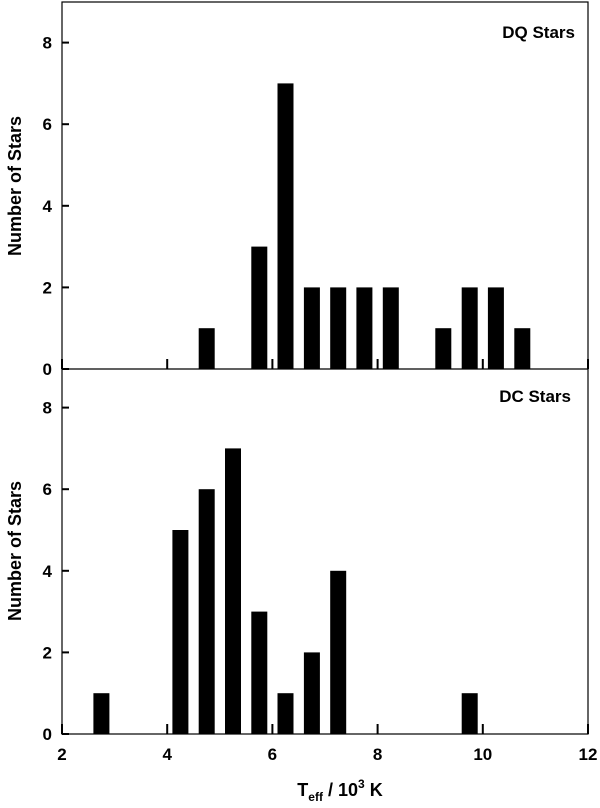 Image resolution: width=600 pixels, height=808 pixels. Describe the element at coordinates (374, 790) in the screenshot. I see `x-axis-title-unit: K` at that location.